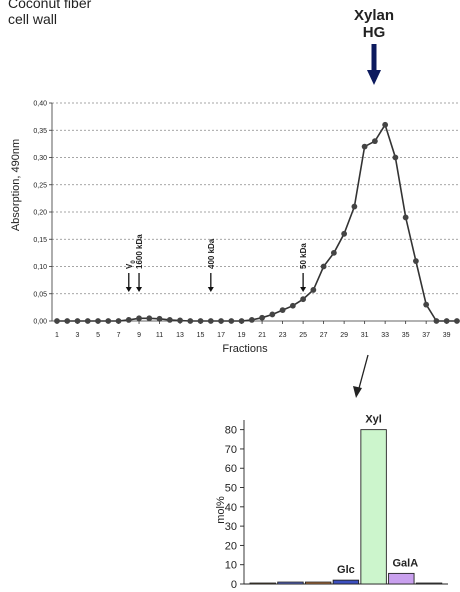  What do you see at coordinates (40, 185) in the screenshot?
I see `y-tick-label: 0,25` at bounding box center [40, 185].